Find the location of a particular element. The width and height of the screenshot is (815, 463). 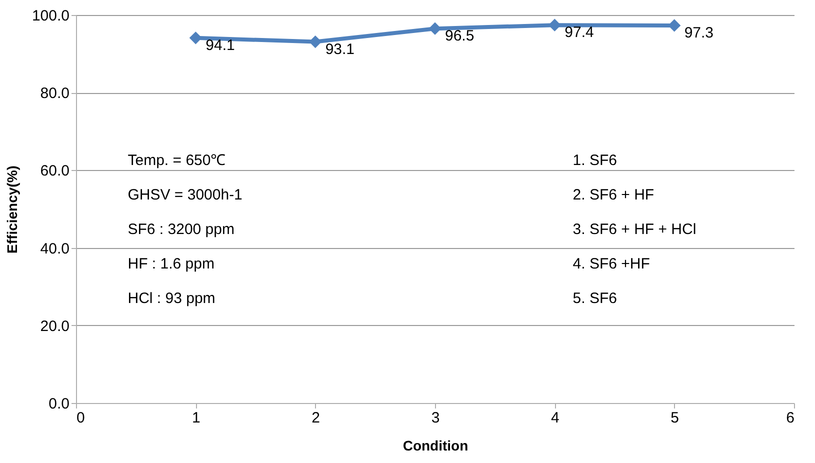

annotation: 5. SF6 is located at coordinates (594, 298).